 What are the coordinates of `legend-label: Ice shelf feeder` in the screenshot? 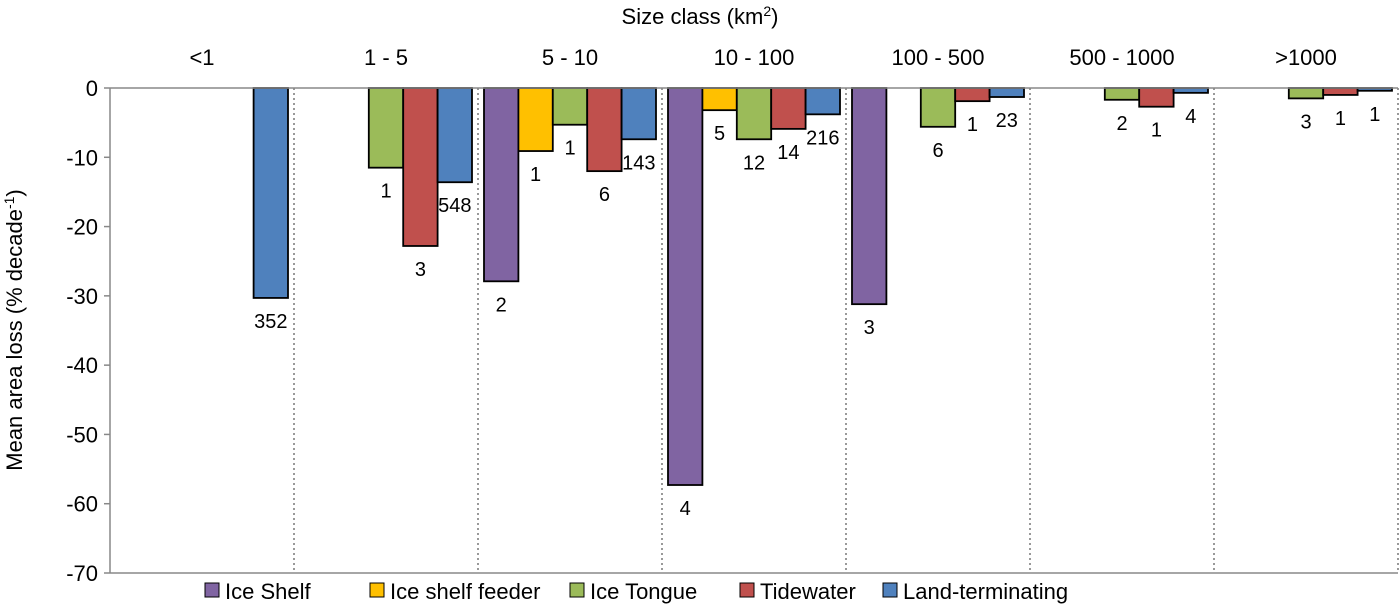 It's located at (465, 591).